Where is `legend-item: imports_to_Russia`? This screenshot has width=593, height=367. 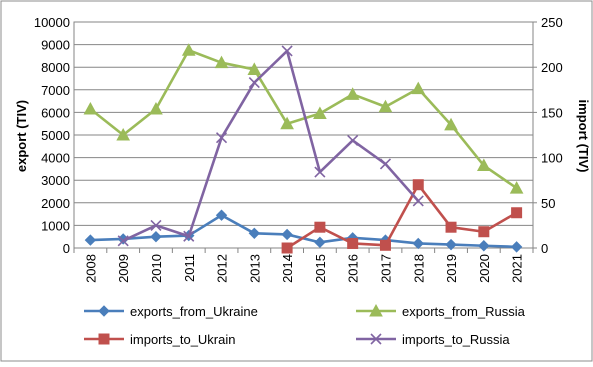
legend-item: imports_to_Russia is located at coordinates (433, 339).